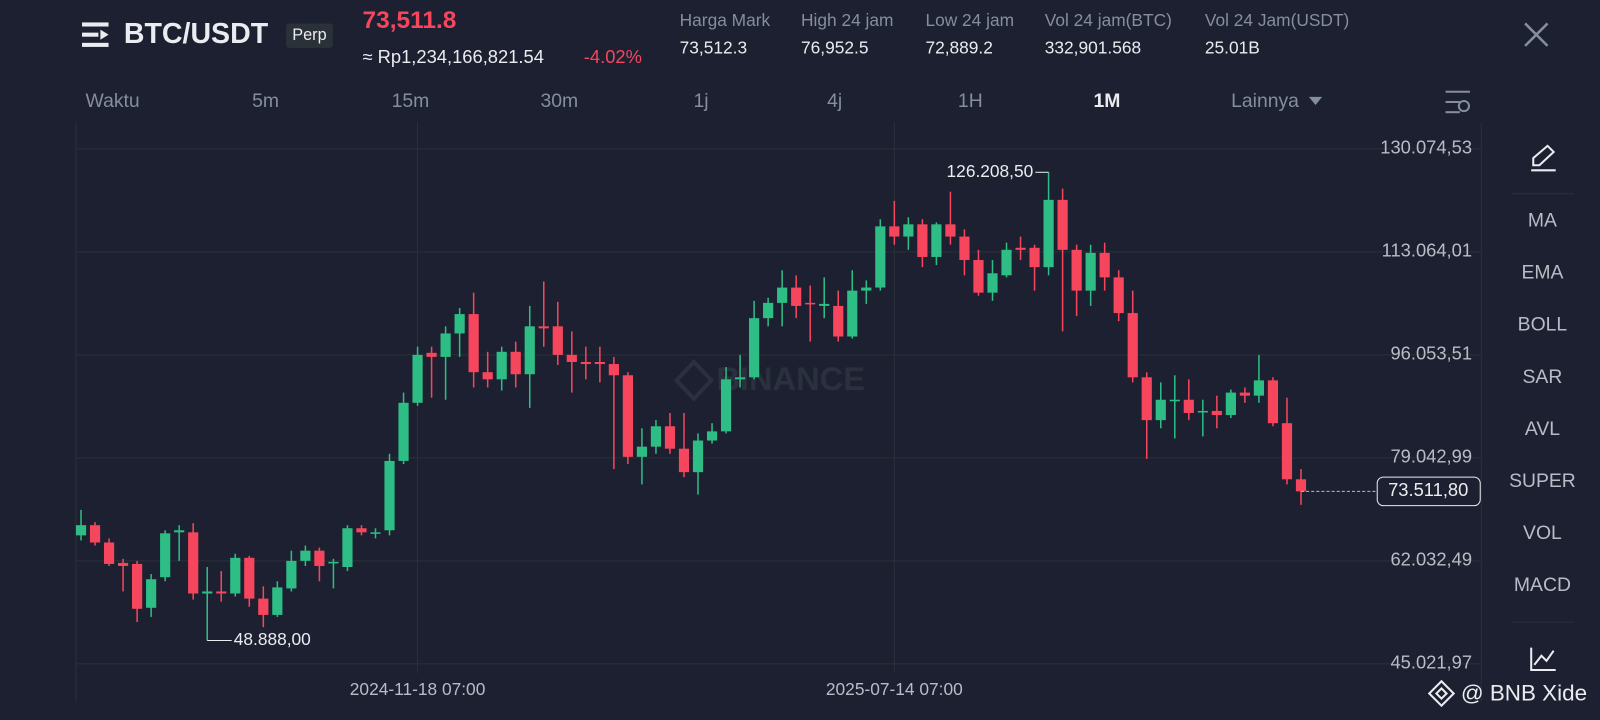  Describe the element at coordinates (1277, 20) in the screenshot. I see `stat-label: Vol 24 Jam(USDT)` at that location.